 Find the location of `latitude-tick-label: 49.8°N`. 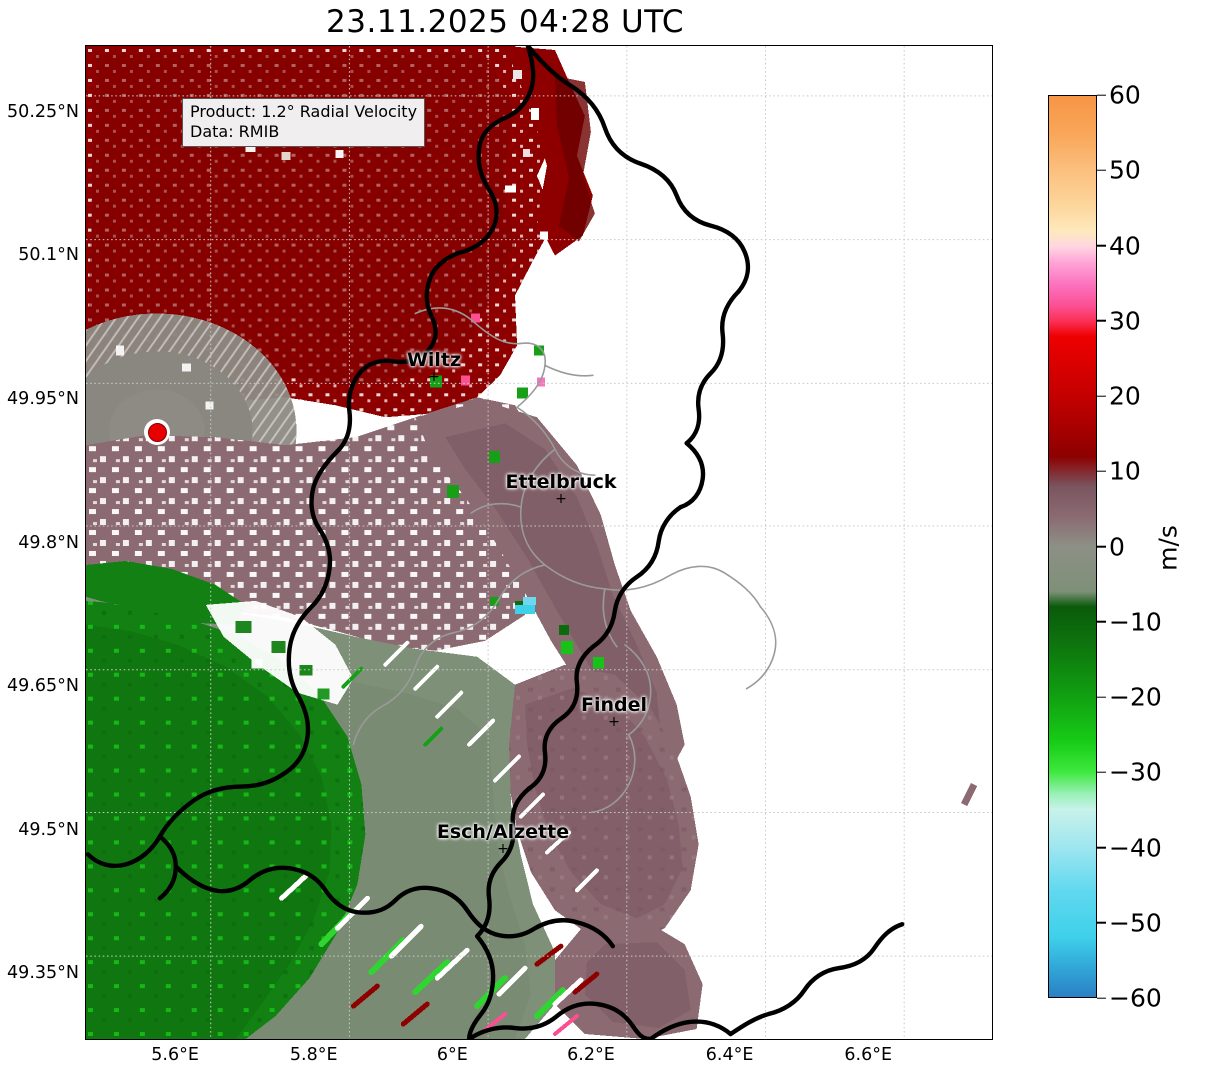

latitude-tick-label: 49.8°N is located at coordinates (48, 542).